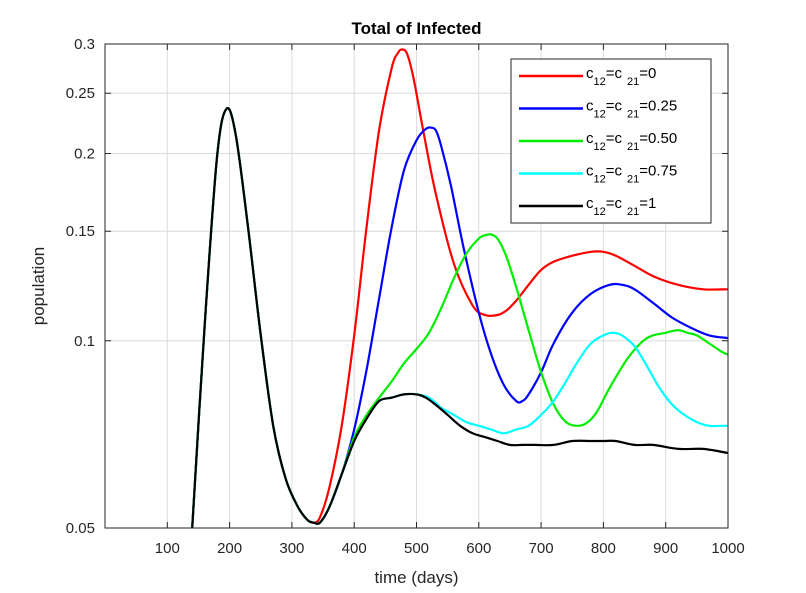  Describe the element at coordinates (80, 528) in the screenshot. I see `y-tick-label: 0.05` at that location.